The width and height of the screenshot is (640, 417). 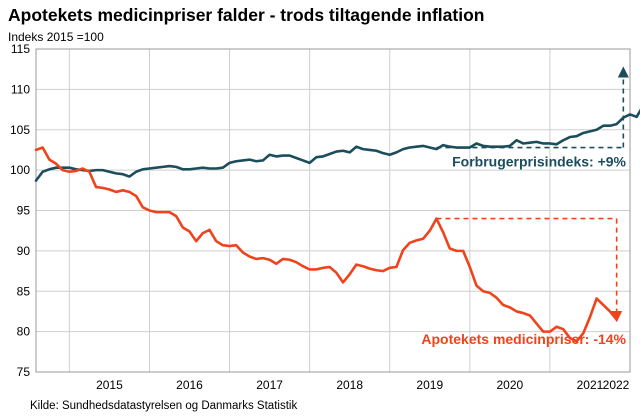 What do you see at coordinates (56, 37) in the screenshot?
I see `y-axis-label: Indeks 2015 =100` at bounding box center [56, 37].